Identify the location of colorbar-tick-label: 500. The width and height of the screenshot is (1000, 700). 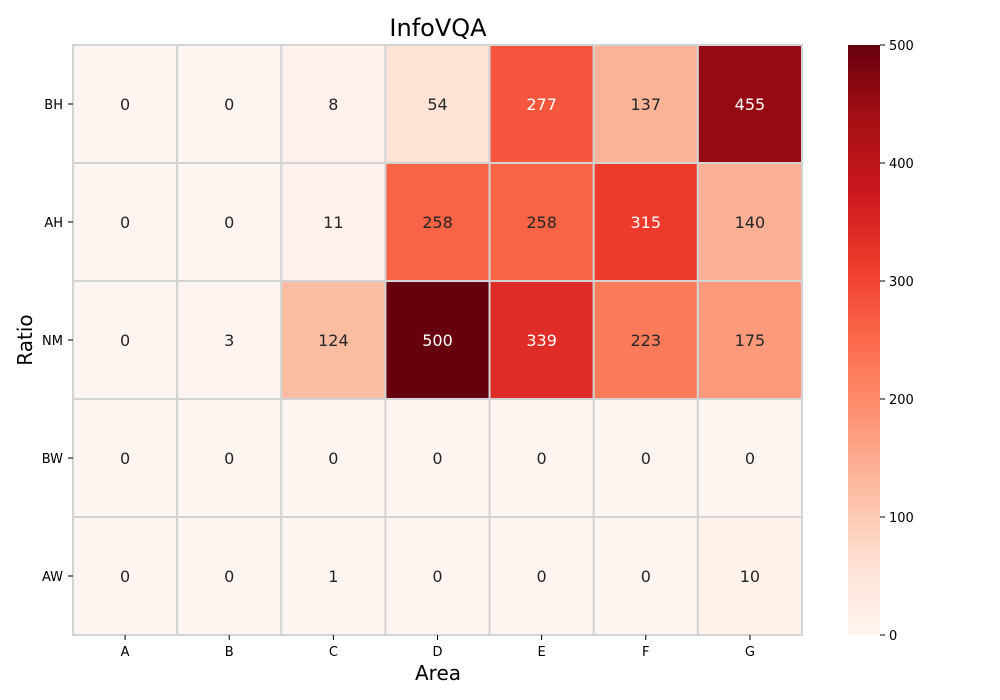
(901, 46).